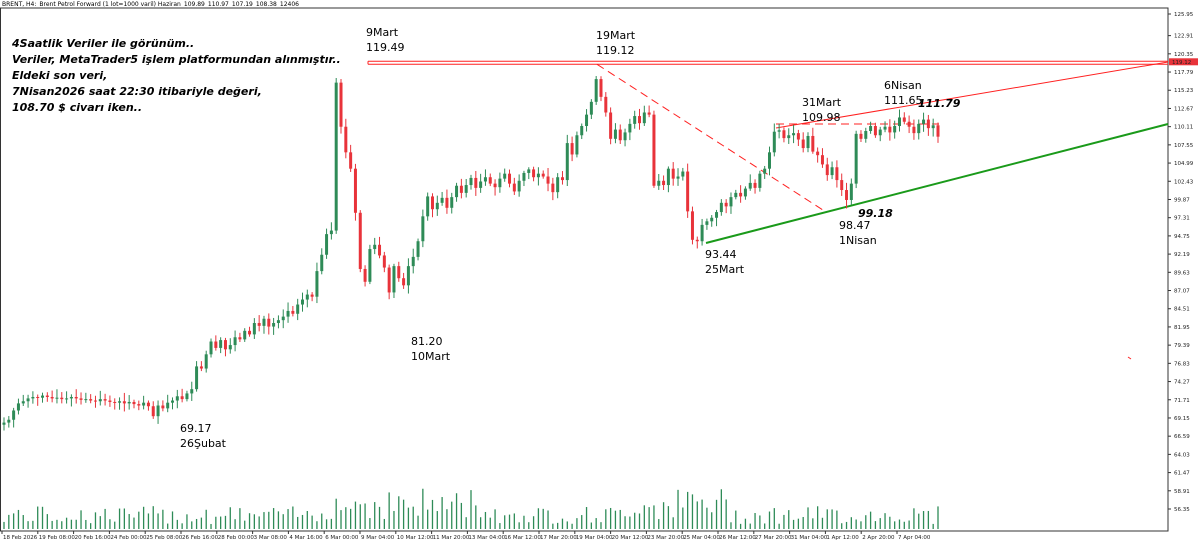 The height and width of the screenshot is (542, 1200). I want to click on x-tick-label: 1 Apr 12:00, so click(842, 538).